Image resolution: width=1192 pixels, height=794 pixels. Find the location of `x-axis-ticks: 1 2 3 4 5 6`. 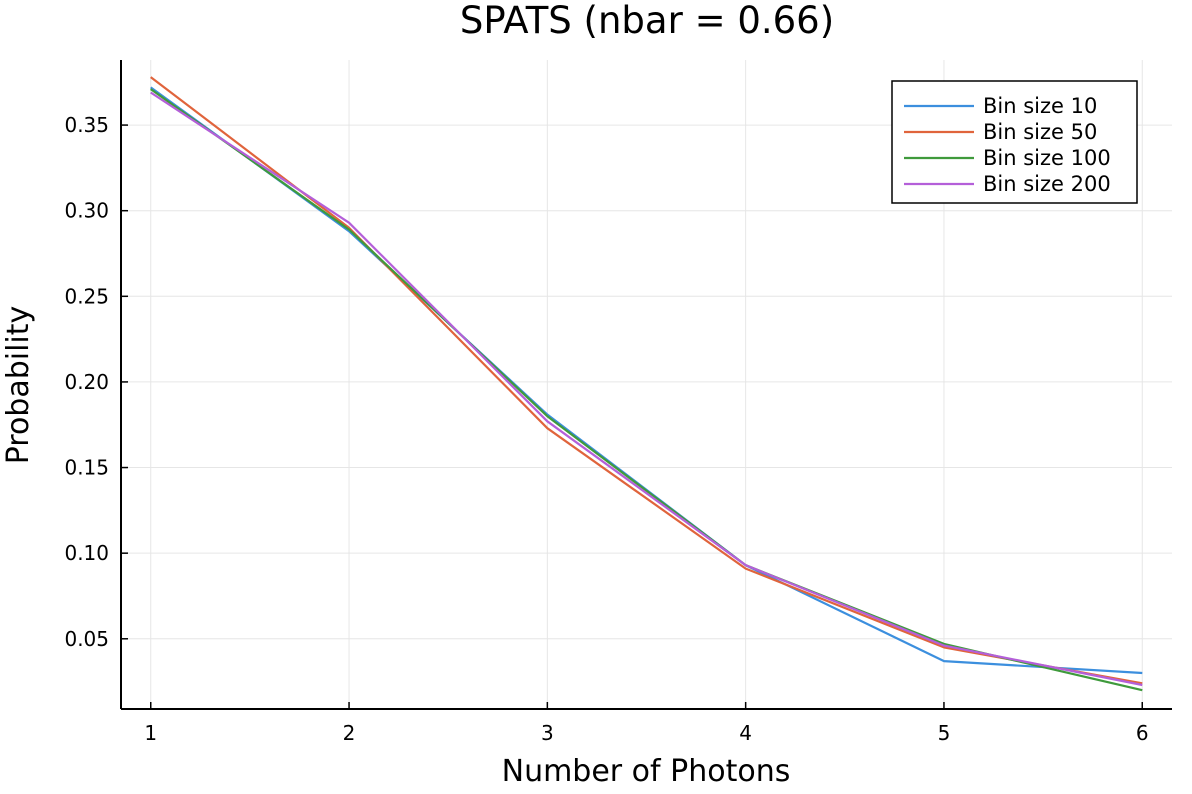

x-axis-ticks: 1 2 3 4 5 6 is located at coordinates (646, 723).